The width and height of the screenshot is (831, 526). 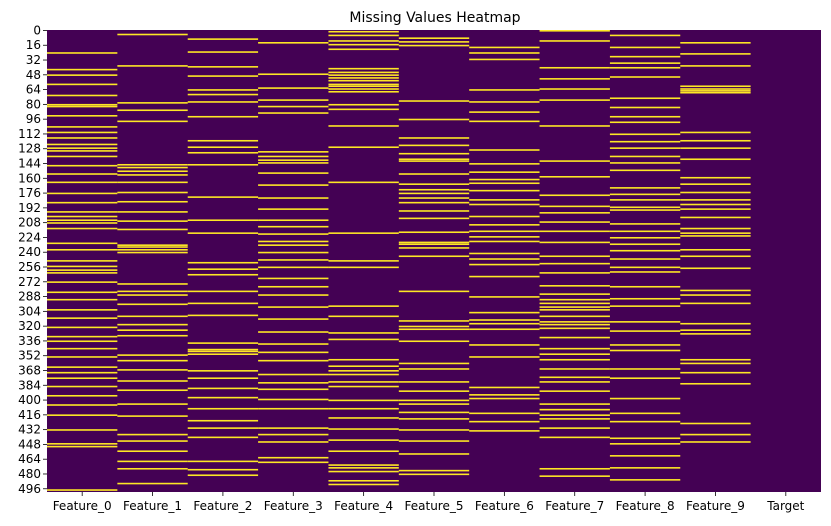 I want to click on x-tick-label-feature-1: Feature_1, so click(x=152, y=506).